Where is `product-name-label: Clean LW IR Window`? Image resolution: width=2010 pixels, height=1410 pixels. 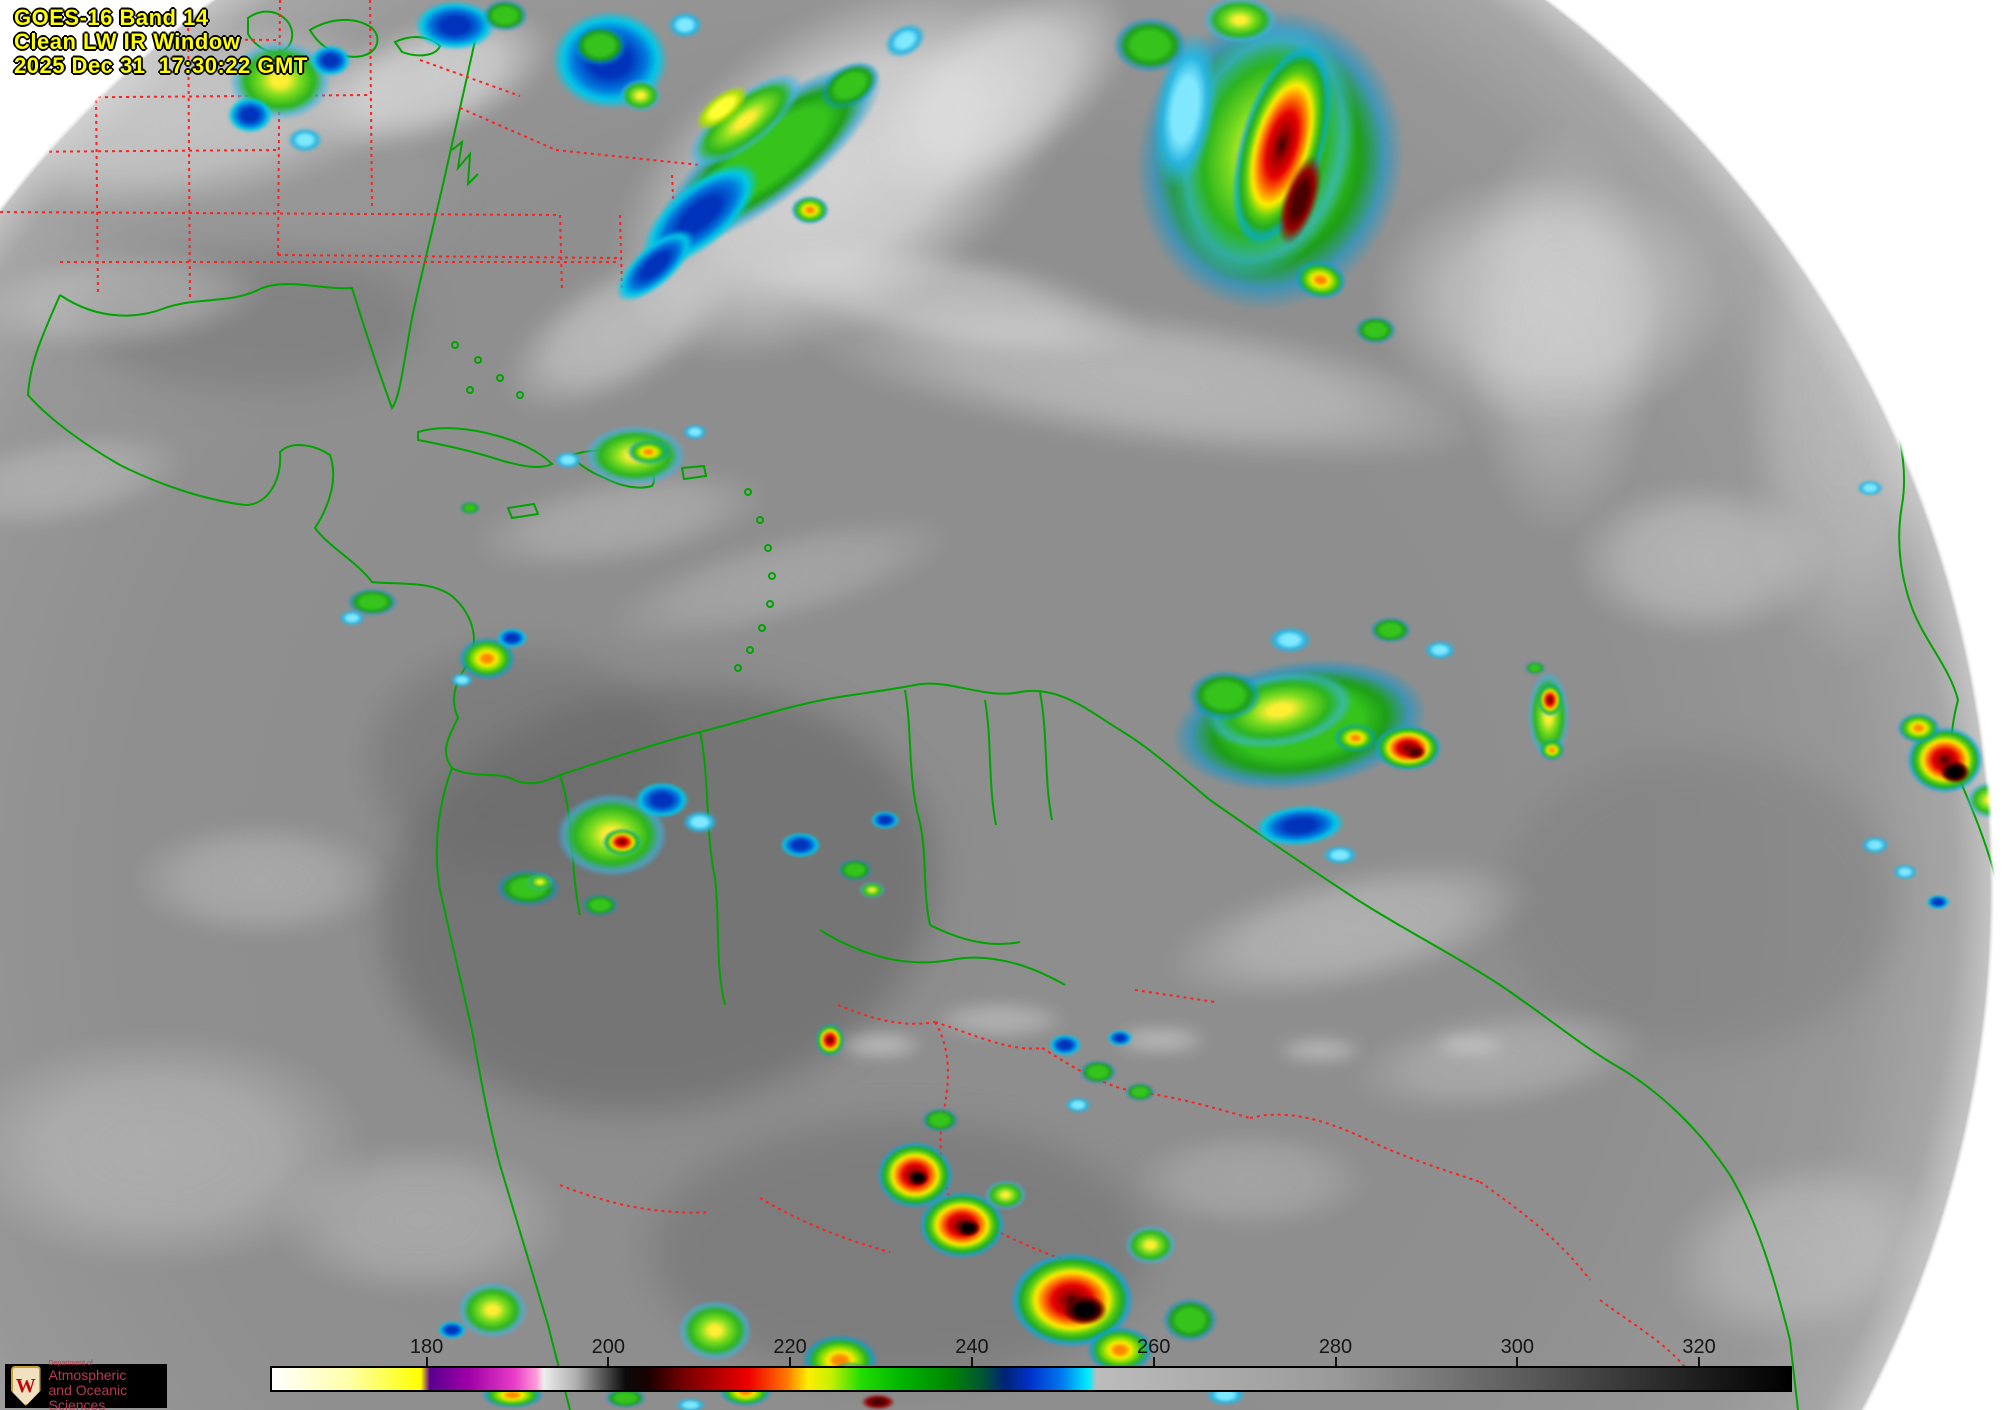 product-name-label: Clean LW IR Window is located at coordinates (127, 41).